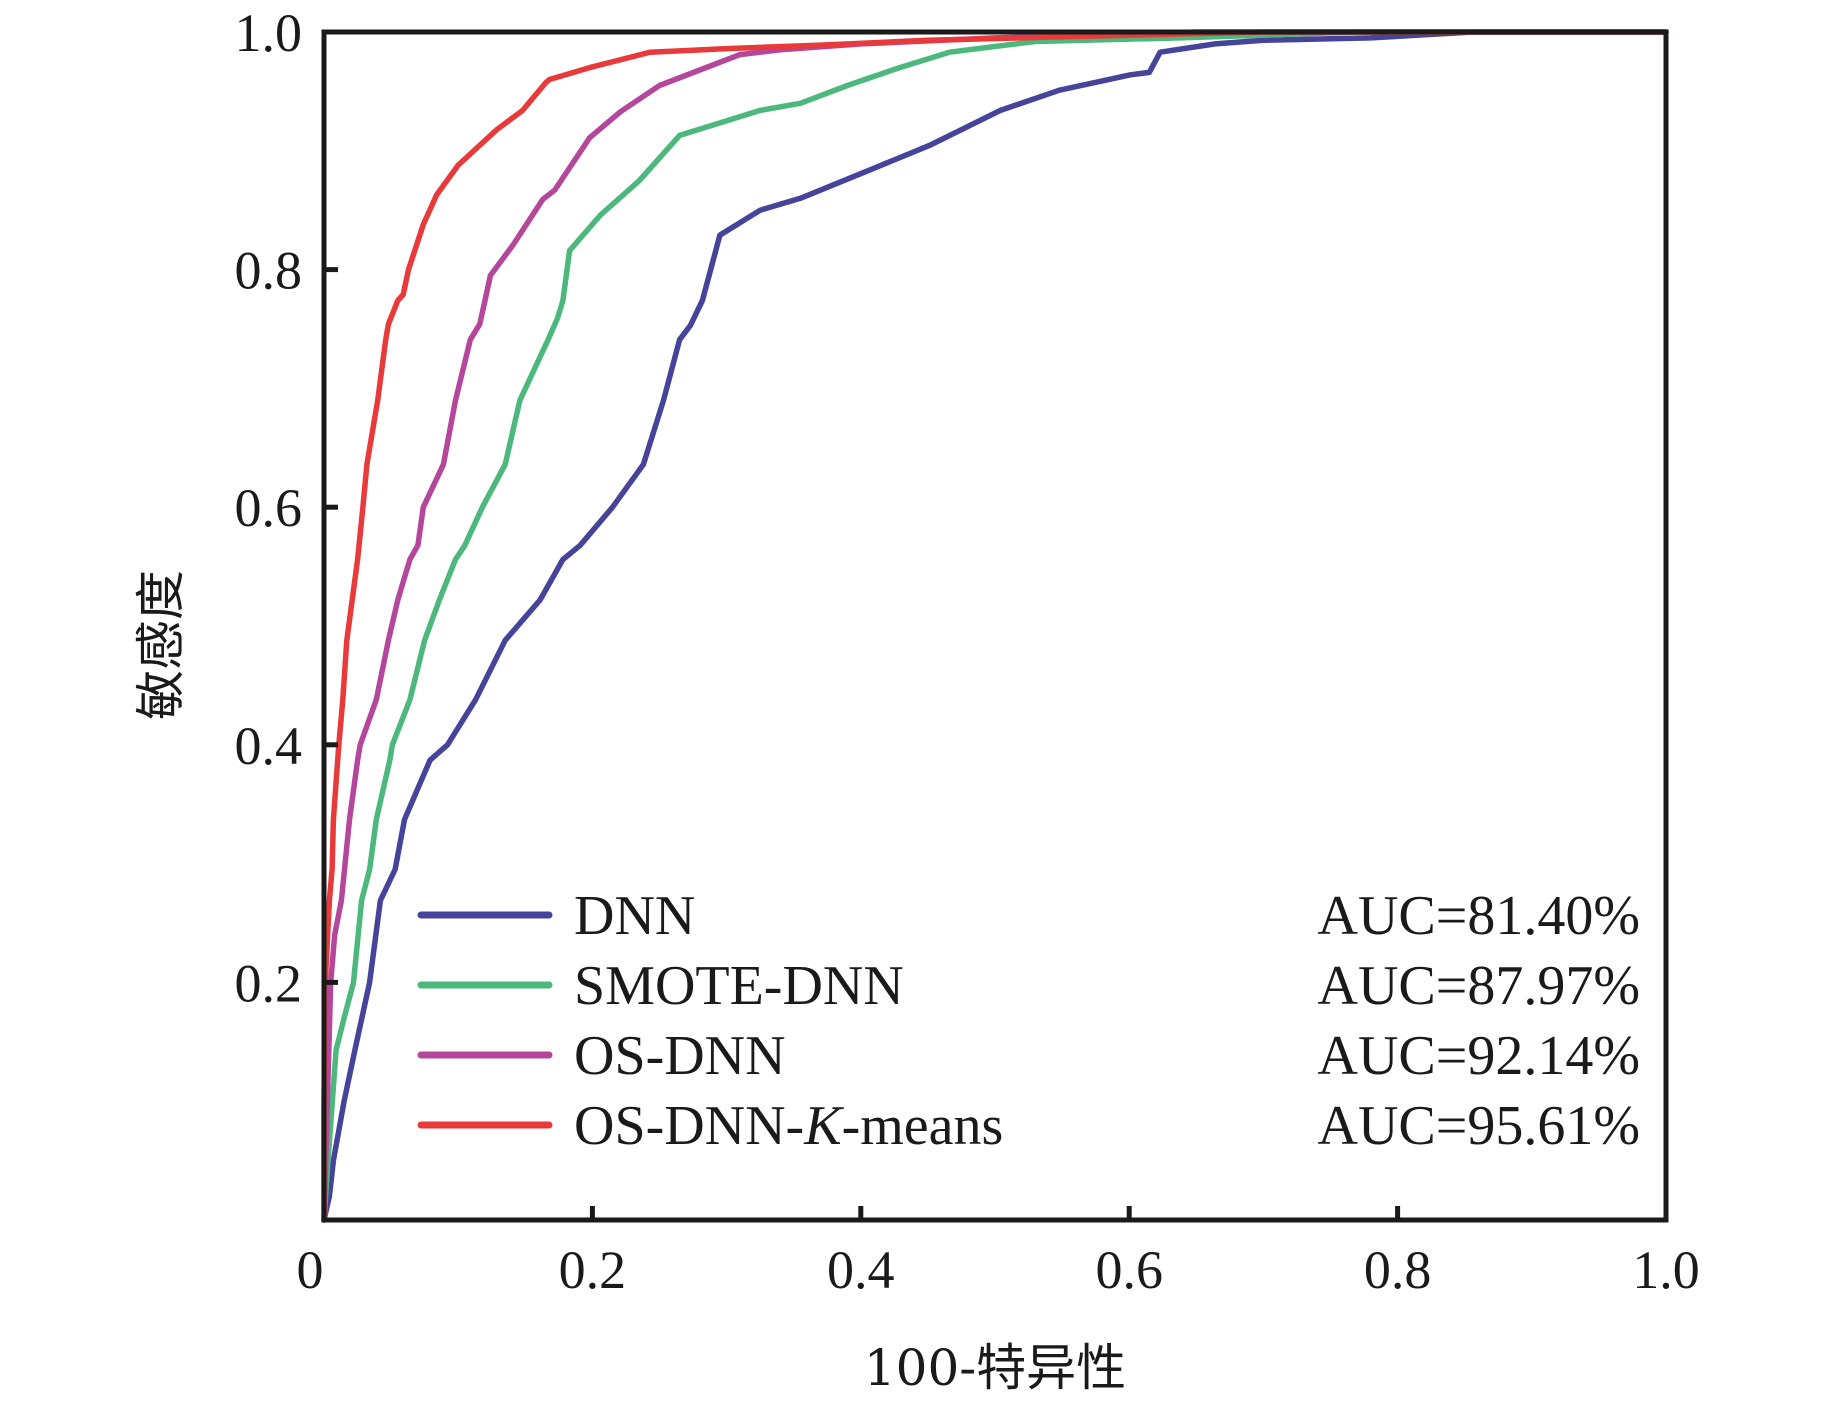 Image resolution: width=1843 pixels, height=1401 pixels. What do you see at coordinates (593, 1270) in the screenshot?
I see `x-tick-label: 0.2` at bounding box center [593, 1270].